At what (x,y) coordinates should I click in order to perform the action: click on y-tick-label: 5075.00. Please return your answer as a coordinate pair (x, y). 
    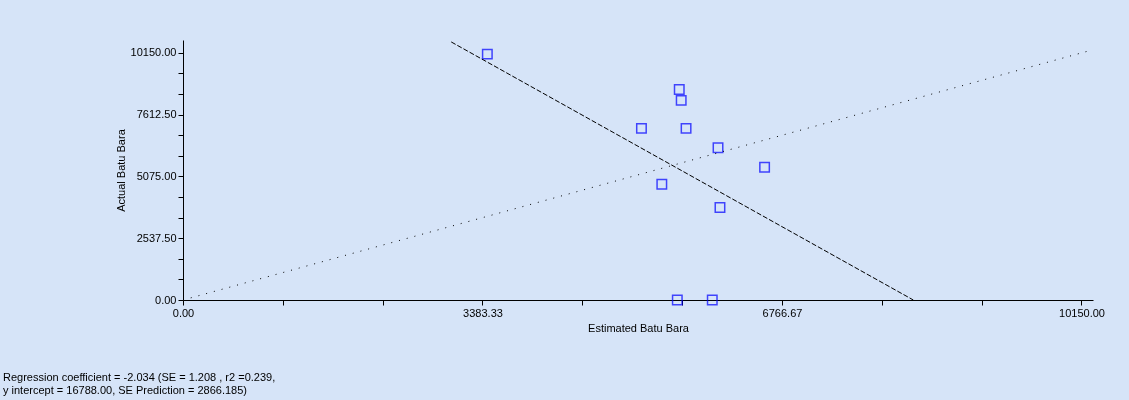
    Looking at the image, I should click on (156, 175).